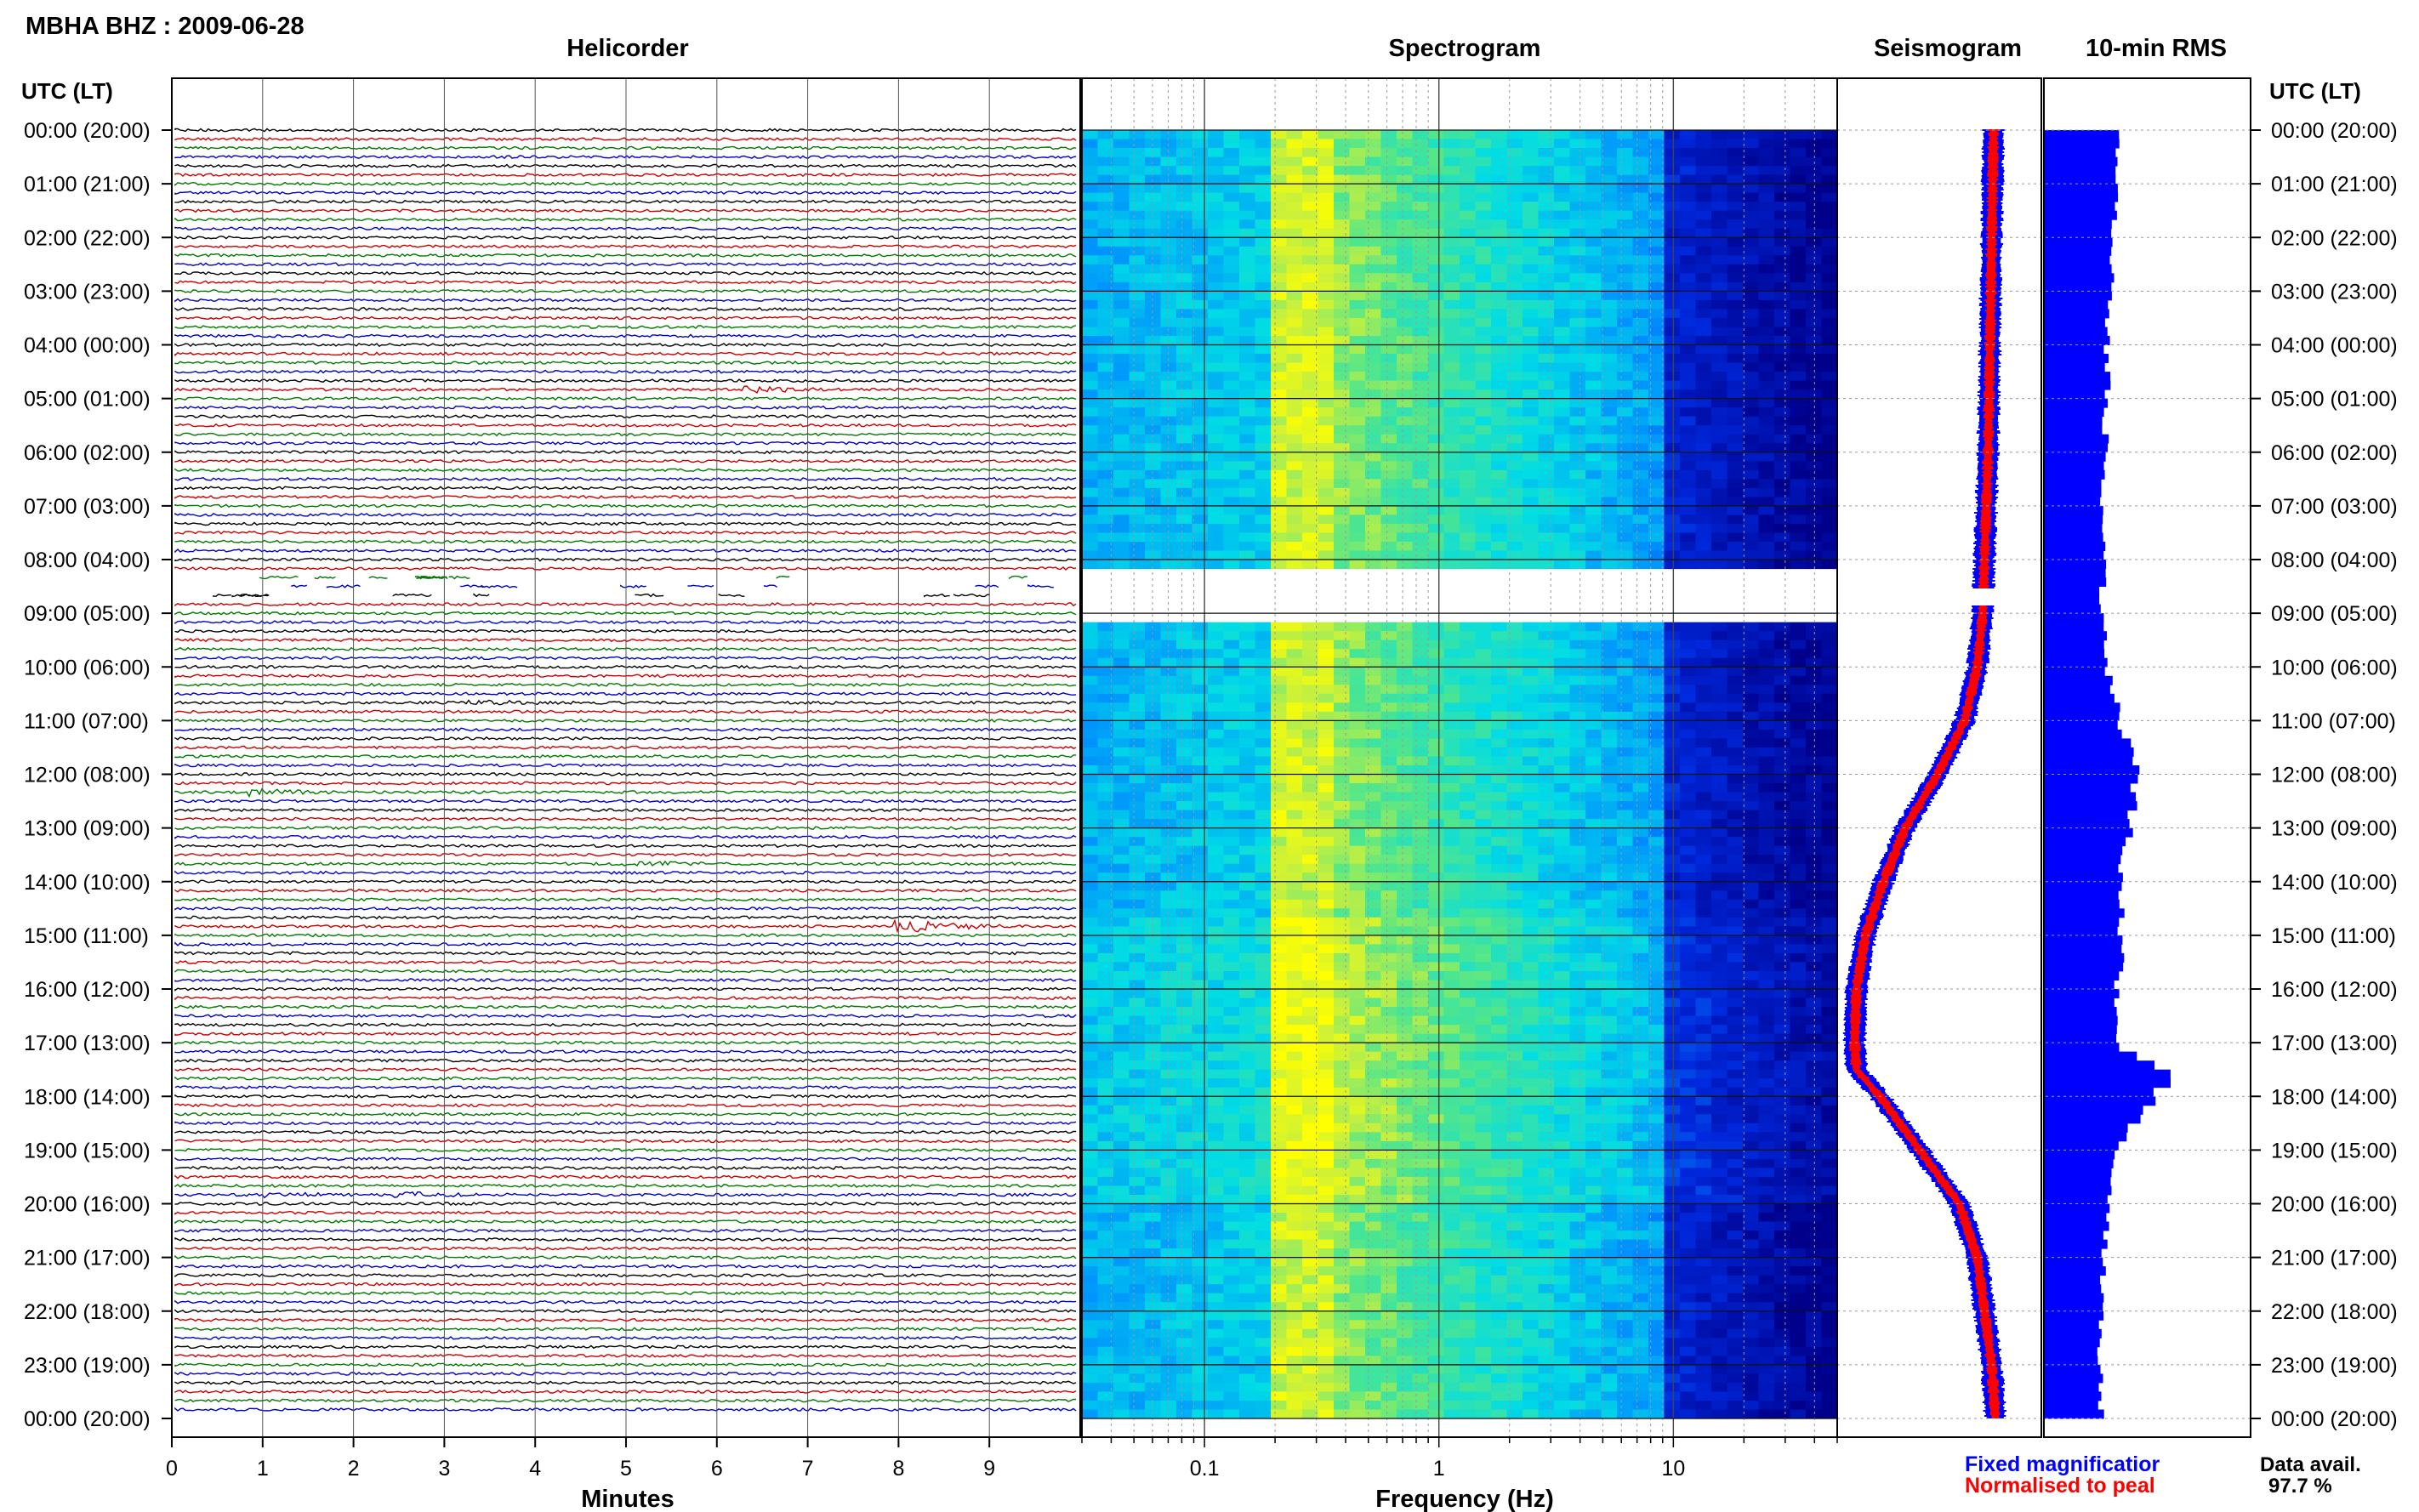  Describe the element at coordinates (87, 184) in the screenshot. I see `time-tick-label-left: 01:00 (21:00)` at that location.